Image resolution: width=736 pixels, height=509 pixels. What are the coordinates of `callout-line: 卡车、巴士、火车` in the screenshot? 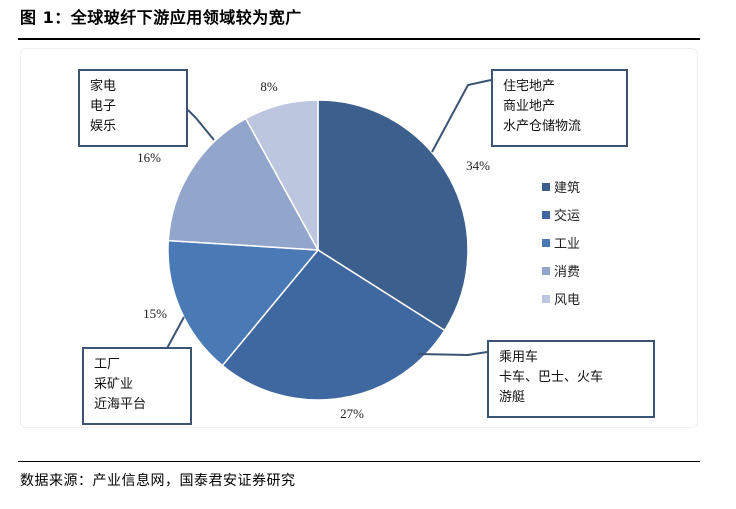 It's located at (551, 377).